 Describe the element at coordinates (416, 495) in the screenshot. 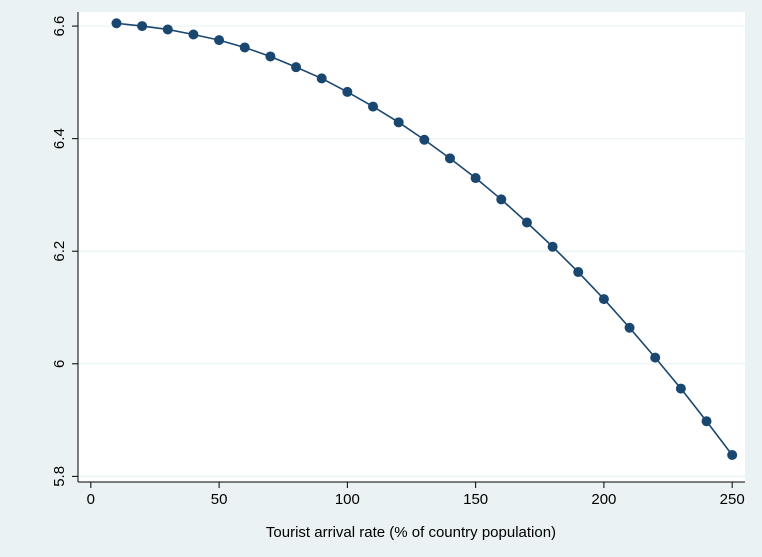

I see `x-axis-ticks: 0 50 100 150 200 250` at that location.